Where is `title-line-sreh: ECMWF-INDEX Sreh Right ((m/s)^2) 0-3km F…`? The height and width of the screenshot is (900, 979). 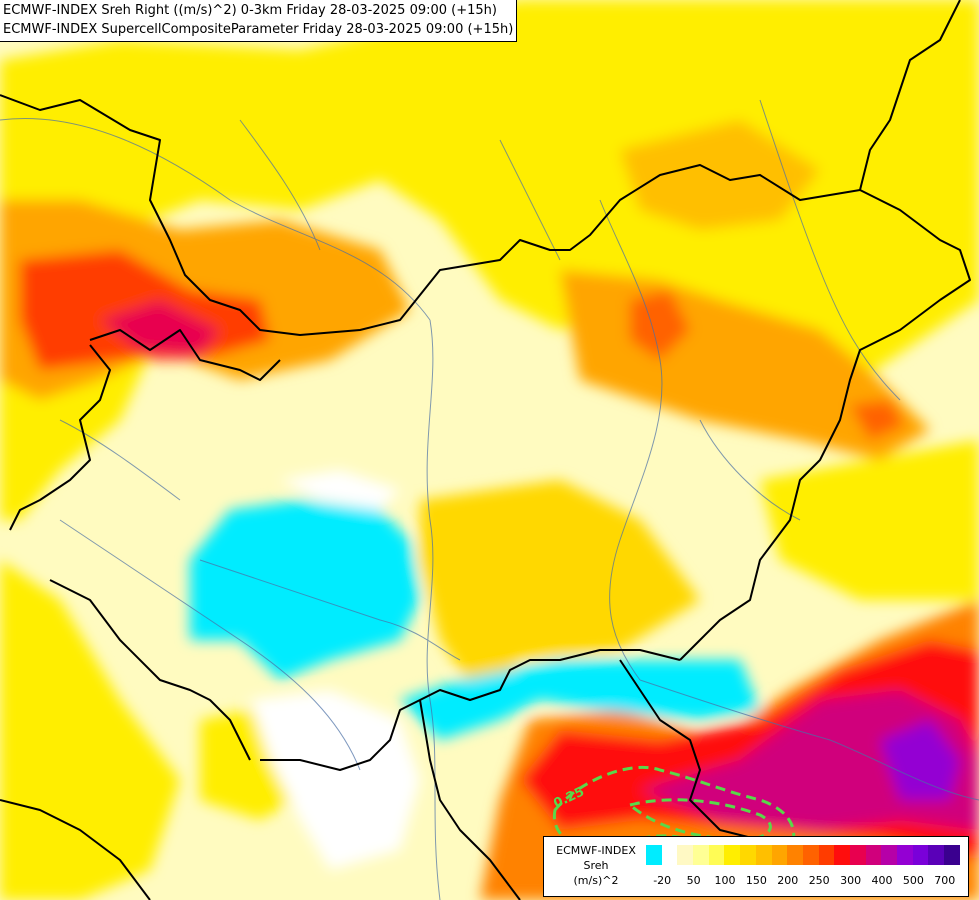 title-line-sreh: ECMWF-INDEX Sreh Right ((m/s)^2) 0-3km F… is located at coordinates (250, 10).